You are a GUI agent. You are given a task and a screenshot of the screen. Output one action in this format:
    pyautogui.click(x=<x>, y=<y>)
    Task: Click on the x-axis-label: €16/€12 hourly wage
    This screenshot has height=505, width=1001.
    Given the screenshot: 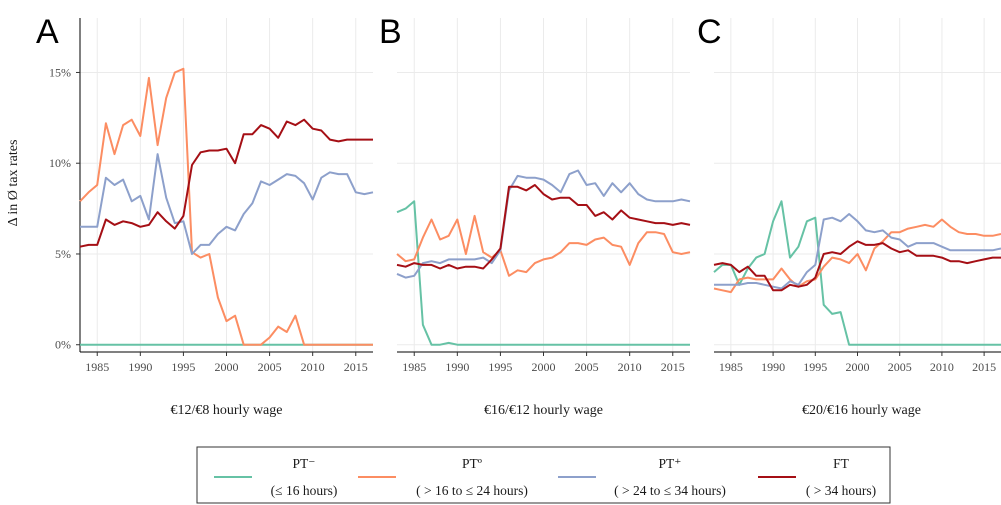 What is the action you would take?
    pyautogui.click(x=543, y=410)
    